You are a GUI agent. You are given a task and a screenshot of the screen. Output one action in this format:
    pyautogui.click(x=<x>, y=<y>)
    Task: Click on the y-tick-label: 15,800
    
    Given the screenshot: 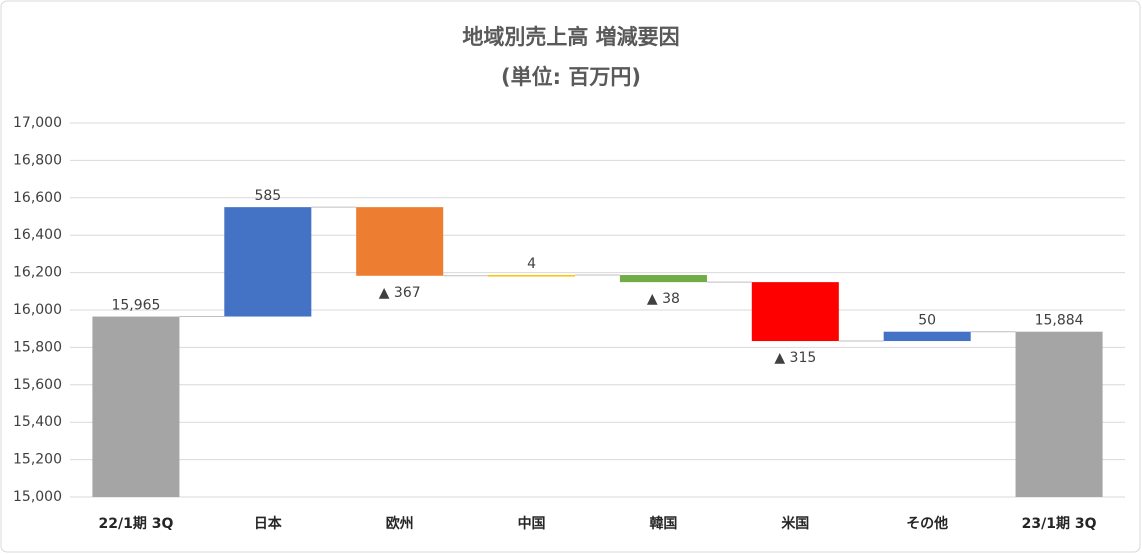 What is the action you would take?
    pyautogui.click(x=37, y=347)
    